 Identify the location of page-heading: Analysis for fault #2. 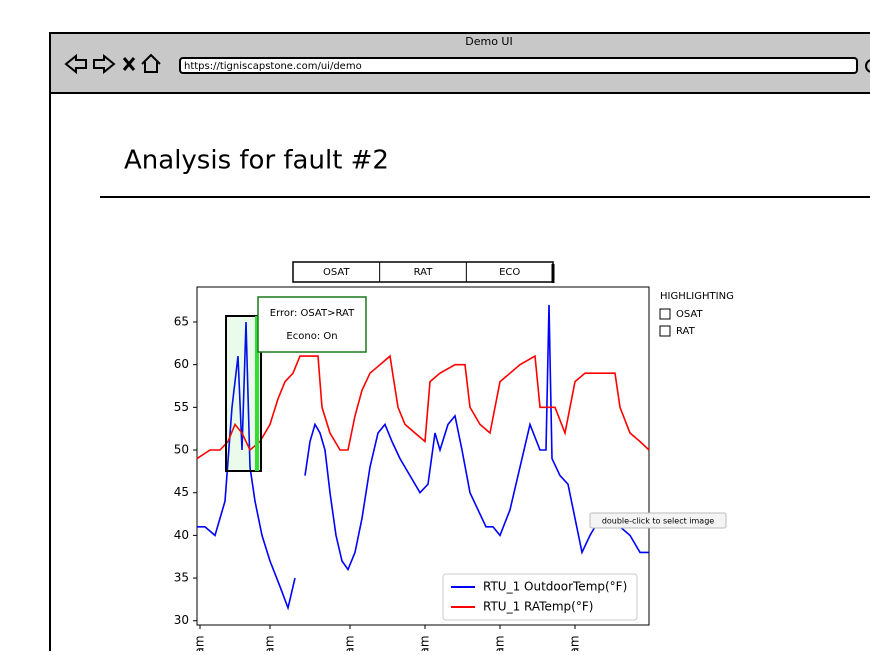
(256, 161).